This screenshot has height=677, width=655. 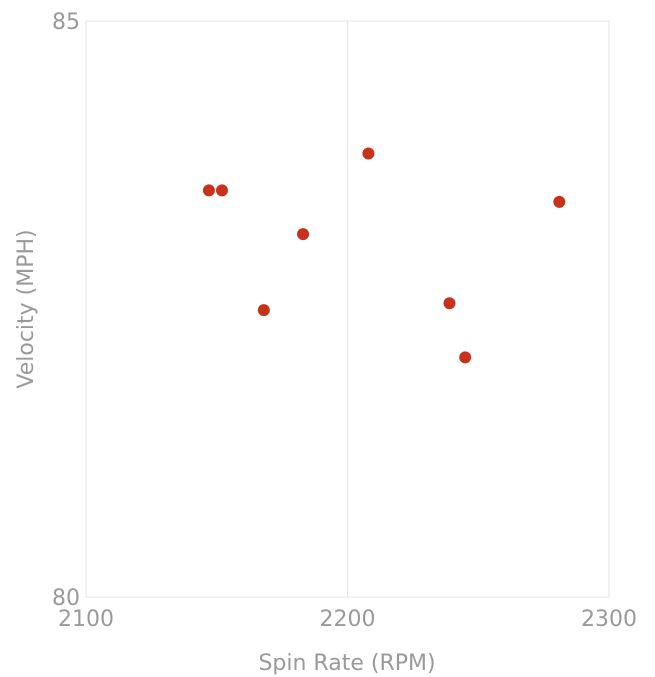 What do you see at coordinates (346, 663) in the screenshot?
I see `x-axis-title: Spin Rate (RPM)` at bounding box center [346, 663].